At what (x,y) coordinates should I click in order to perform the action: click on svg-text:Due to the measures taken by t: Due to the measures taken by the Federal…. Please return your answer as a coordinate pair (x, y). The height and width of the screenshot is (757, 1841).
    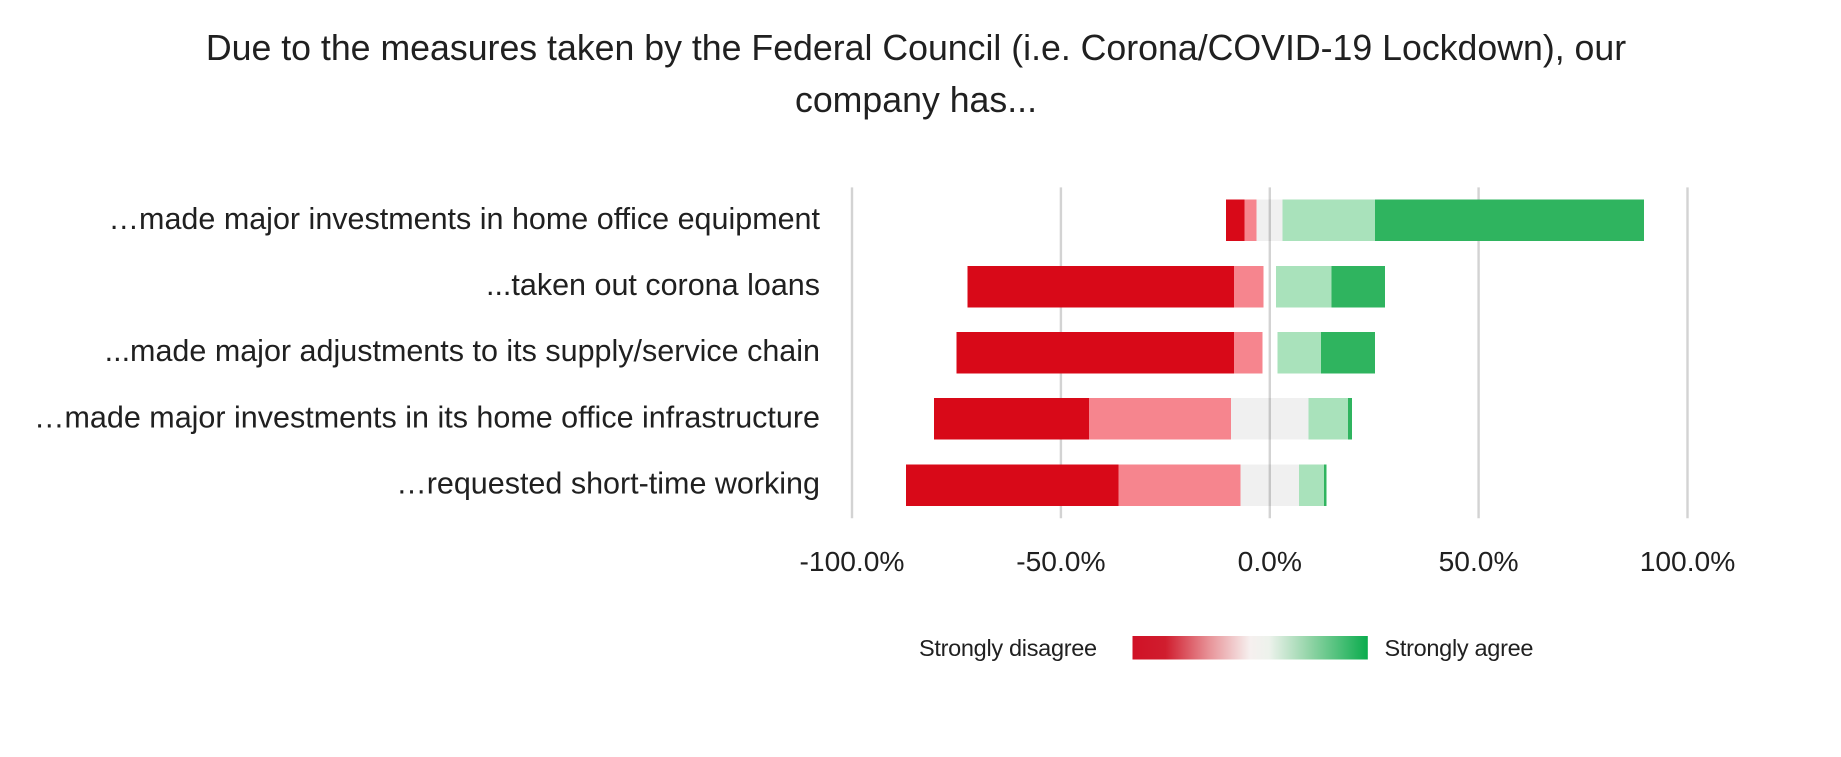
    Looking at the image, I should click on (916, 48).